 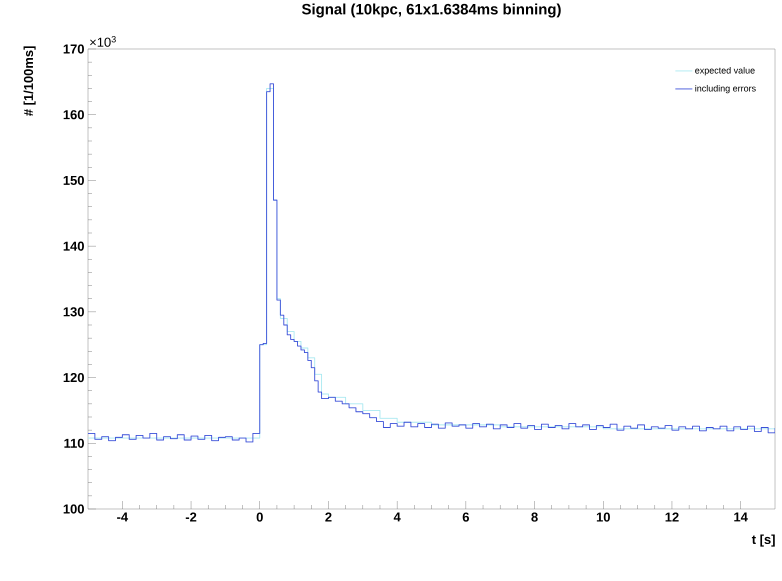 What do you see at coordinates (74, 49) in the screenshot?
I see `y-tick-label: 170` at bounding box center [74, 49].